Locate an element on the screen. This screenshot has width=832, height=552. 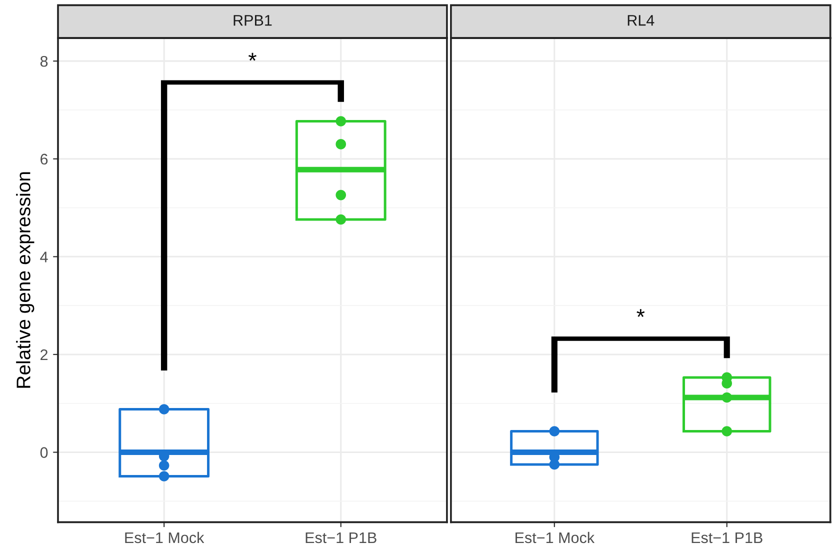
y-tick-label: 8 is located at coordinates (44, 61).